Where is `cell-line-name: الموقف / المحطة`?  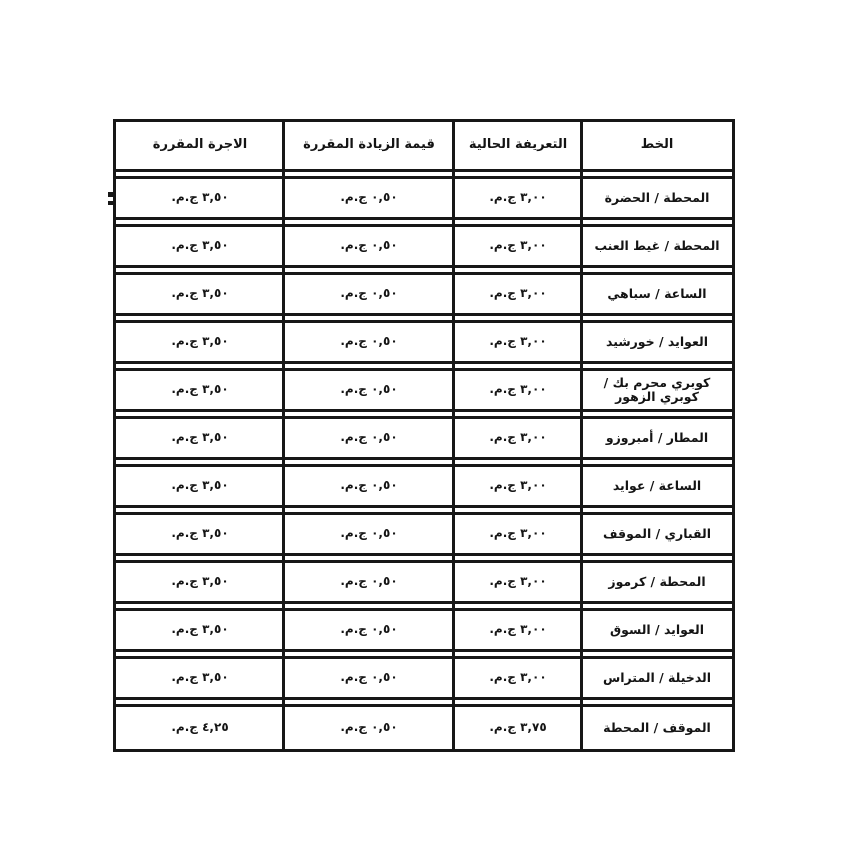
cell-line-name: الموقف / المحطة is located at coordinates (657, 727).